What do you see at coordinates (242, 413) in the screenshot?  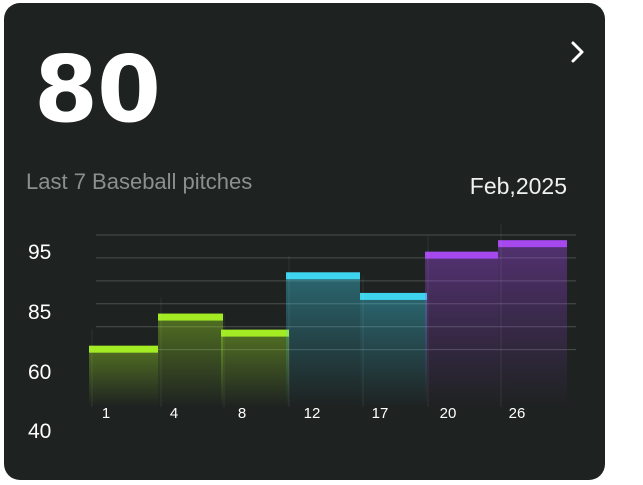 I see `x-tick-label: 8` at bounding box center [242, 413].